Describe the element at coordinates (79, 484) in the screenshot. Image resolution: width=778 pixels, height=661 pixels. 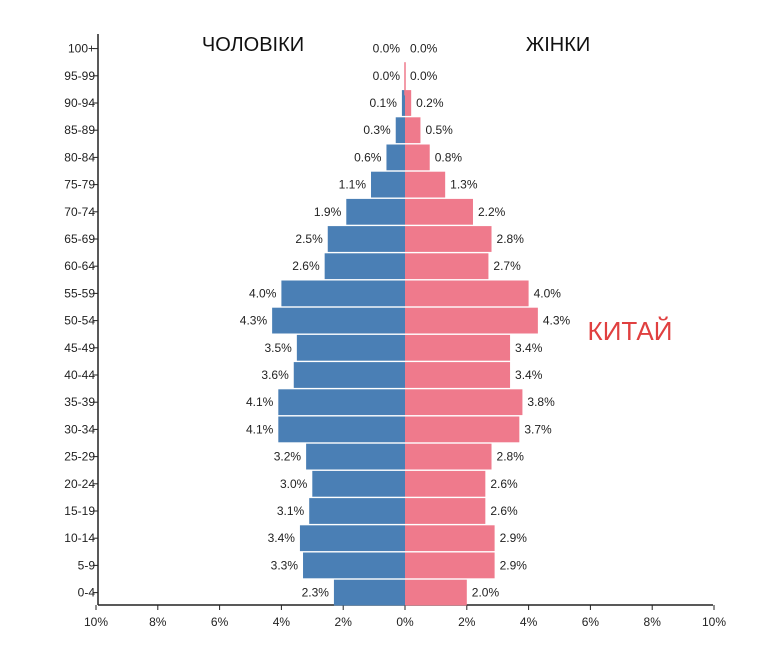
I see `age-group-label: 20-24` at that location.